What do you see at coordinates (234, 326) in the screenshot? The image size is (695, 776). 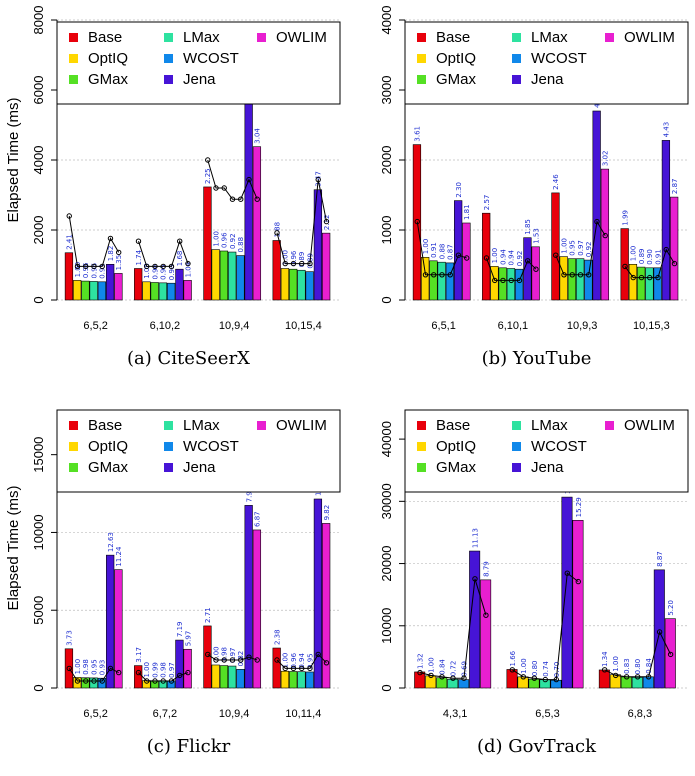 I see `x-category-label: 10,9,4` at bounding box center [234, 326].